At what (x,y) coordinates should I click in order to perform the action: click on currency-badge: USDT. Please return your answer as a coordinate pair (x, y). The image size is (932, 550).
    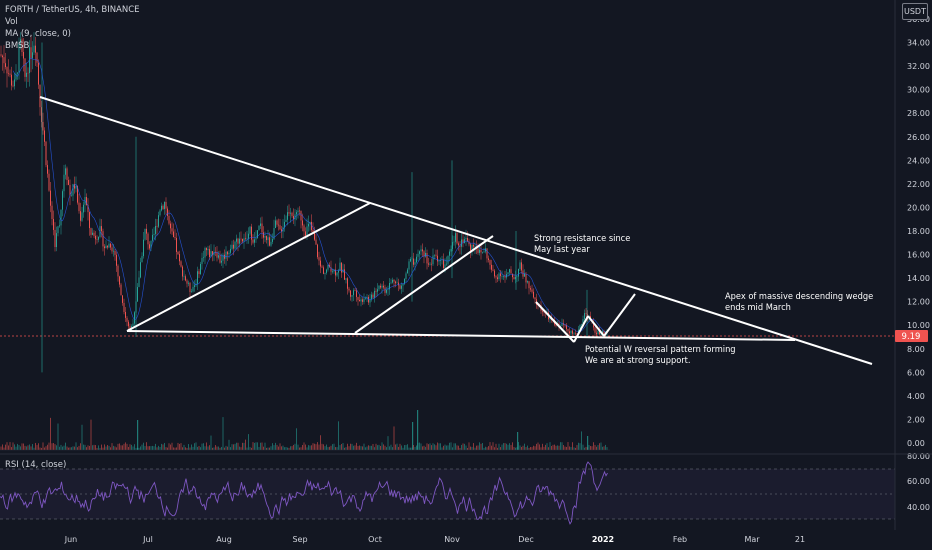
    Looking at the image, I should click on (915, 11).